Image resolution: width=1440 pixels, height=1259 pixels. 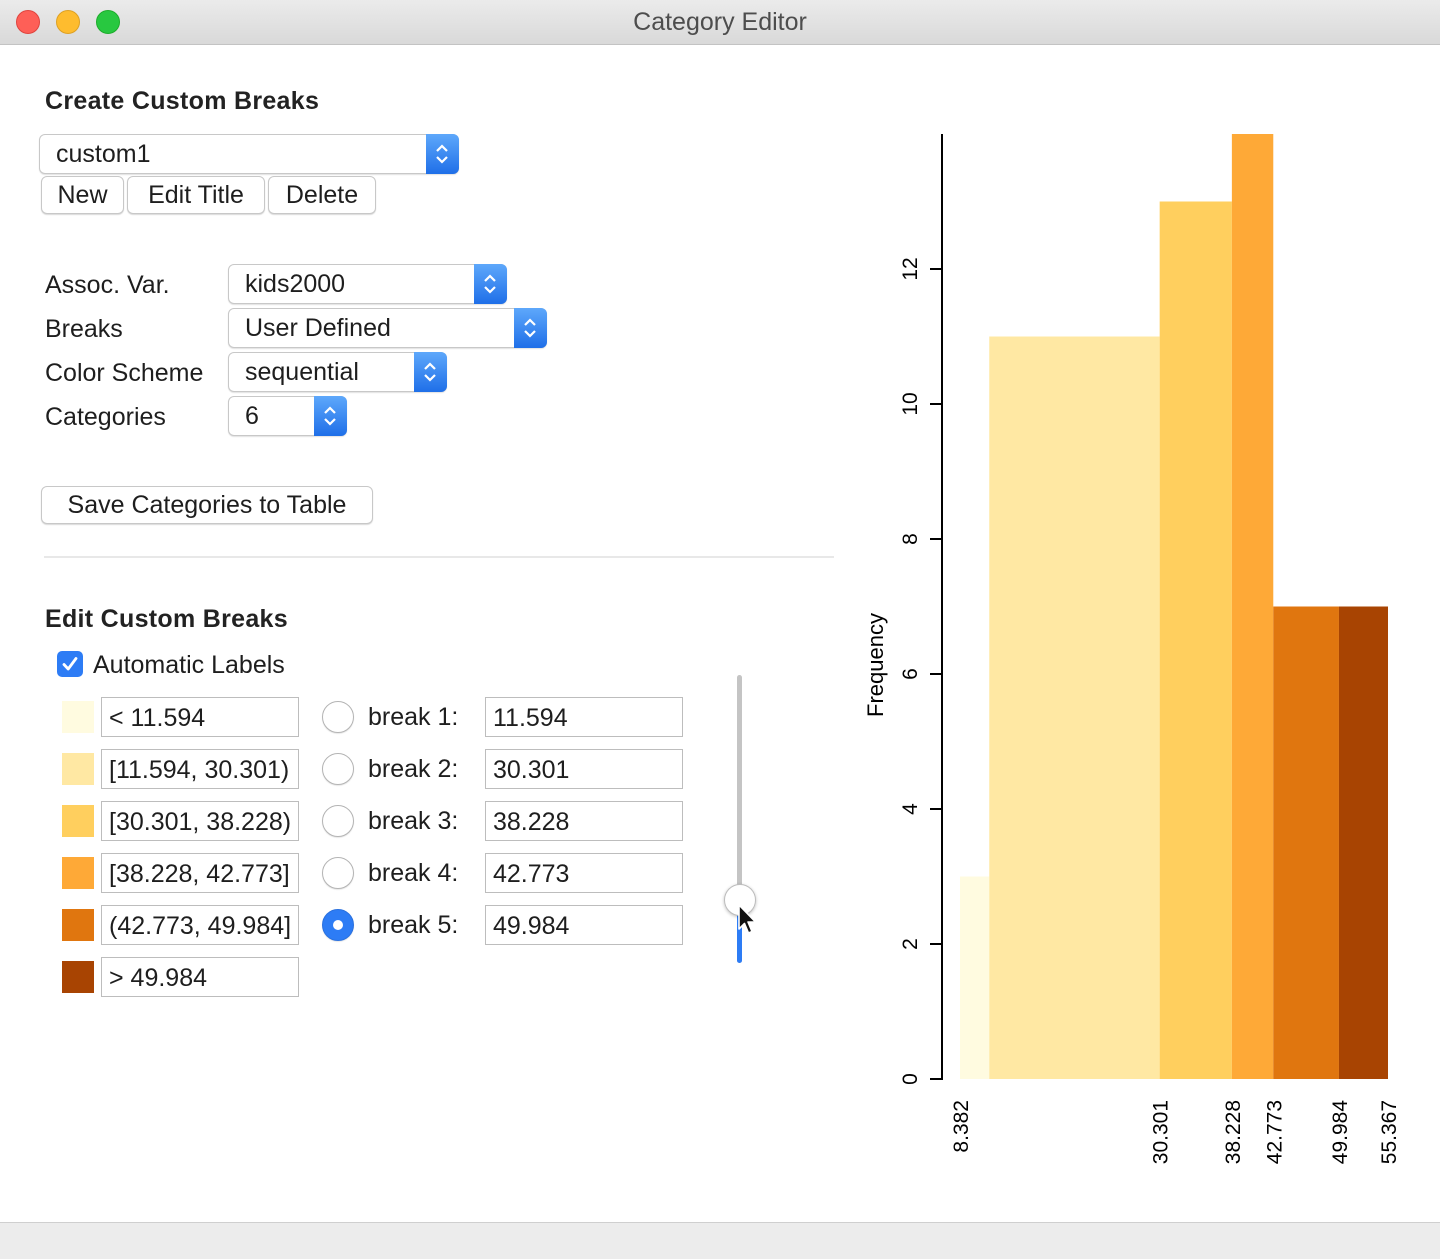 What do you see at coordinates (747, 919) in the screenshot?
I see `mouse-pointer-icon` at bounding box center [747, 919].